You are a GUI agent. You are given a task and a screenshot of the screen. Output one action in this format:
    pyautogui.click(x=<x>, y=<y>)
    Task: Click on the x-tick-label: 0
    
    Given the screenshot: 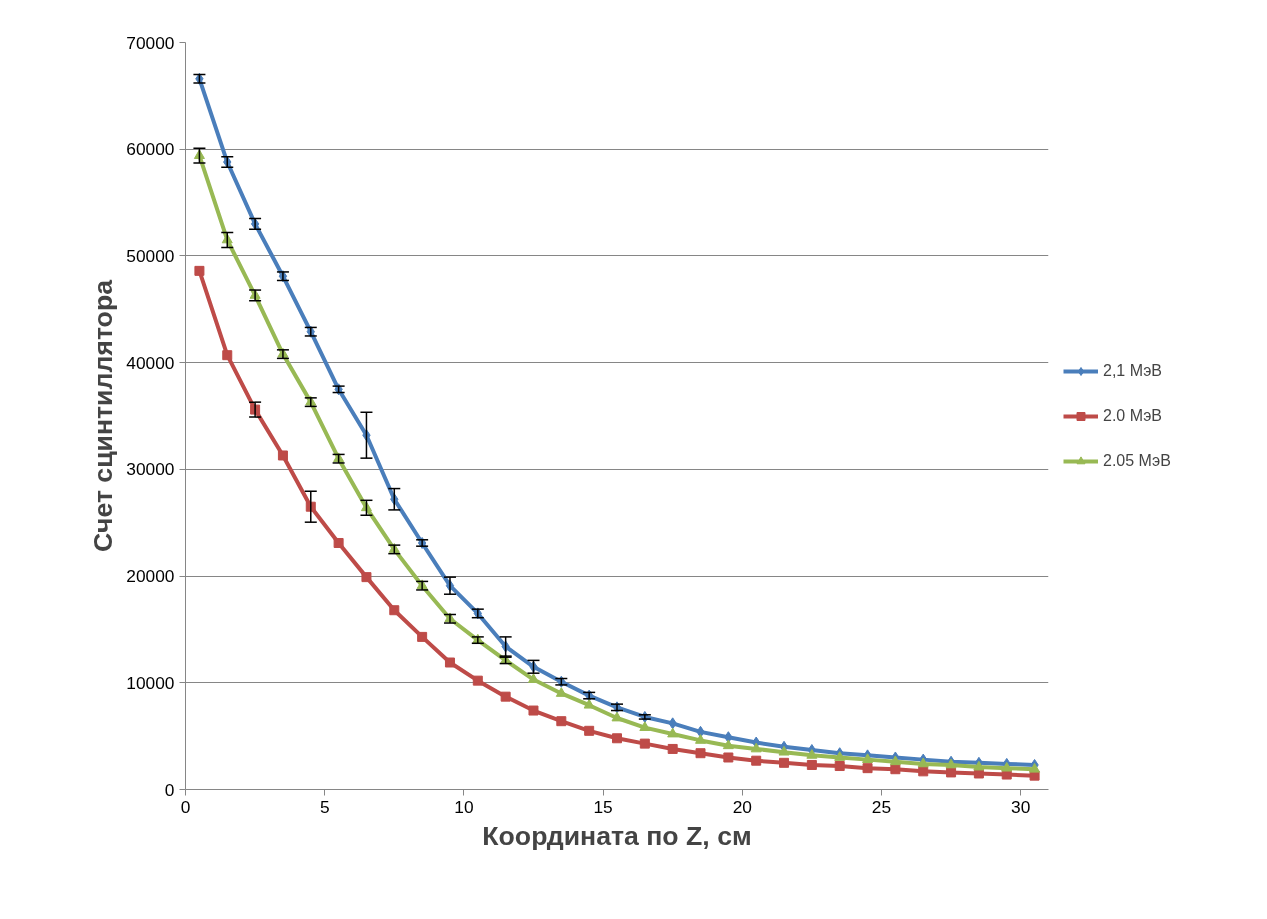 What is the action you would take?
    pyautogui.click(x=185, y=806)
    